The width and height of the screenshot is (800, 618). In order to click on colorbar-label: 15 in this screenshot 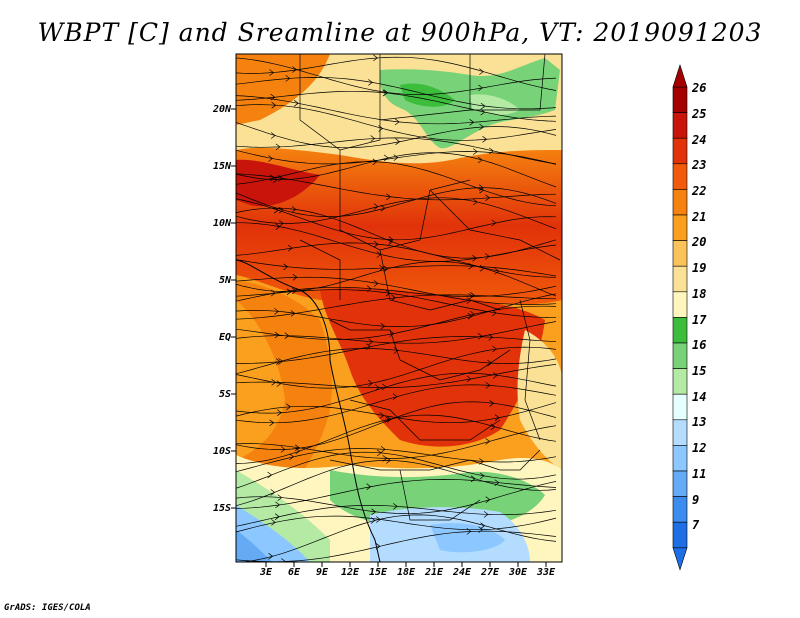, I will do `click(699, 371)`.